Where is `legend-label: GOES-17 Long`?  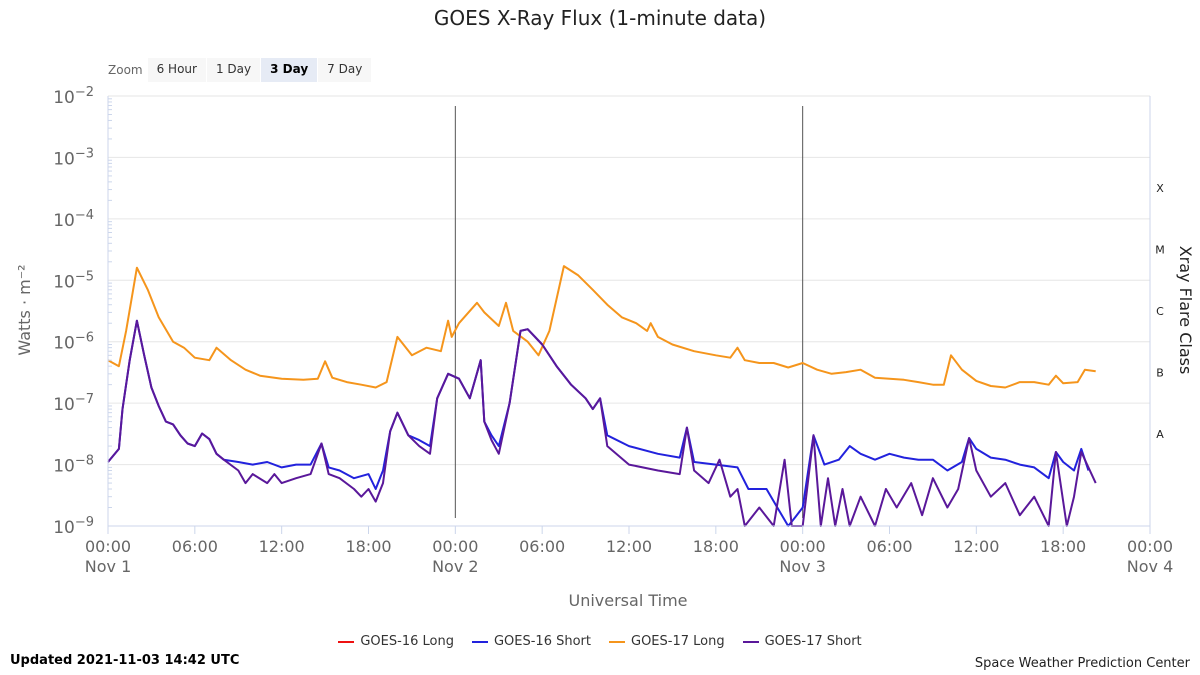
legend-label: GOES-17 Long is located at coordinates (678, 641).